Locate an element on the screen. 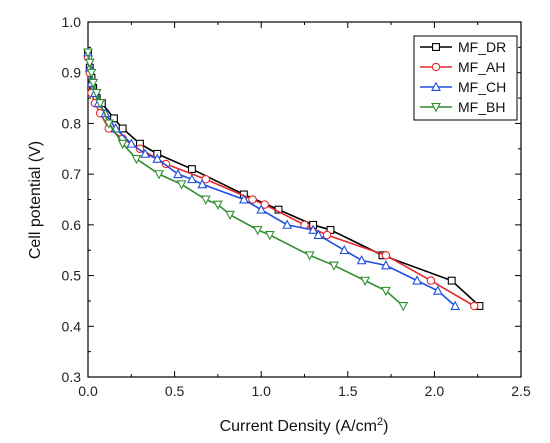  y-tick-label: 0.3 is located at coordinates (72, 377).